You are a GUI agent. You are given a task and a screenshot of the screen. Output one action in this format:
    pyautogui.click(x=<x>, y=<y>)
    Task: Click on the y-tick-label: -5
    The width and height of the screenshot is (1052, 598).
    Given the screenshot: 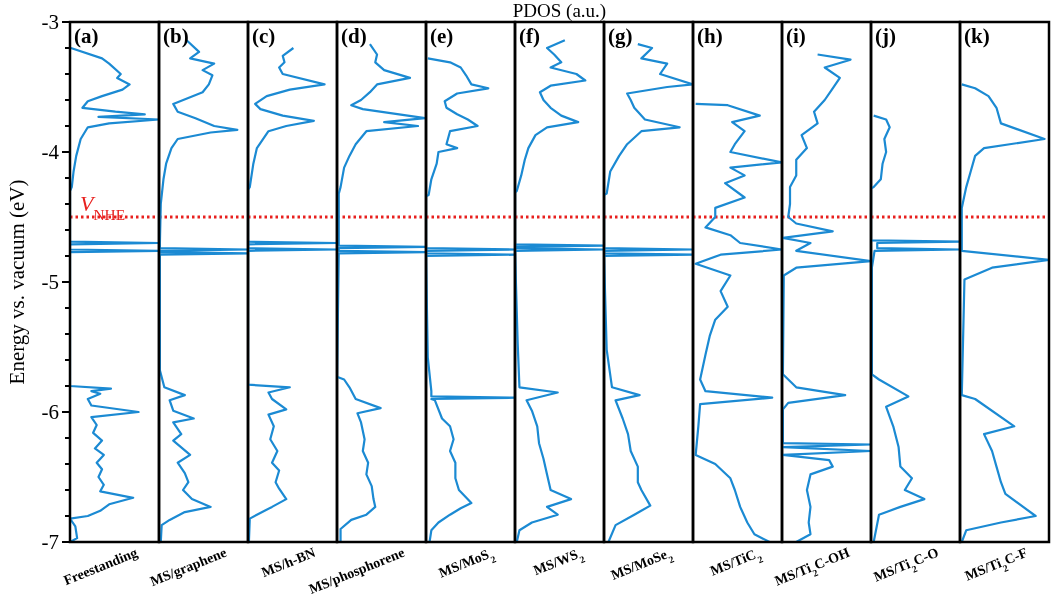 What is the action you would take?
    pyautogui.click(x=50, y=282)
    